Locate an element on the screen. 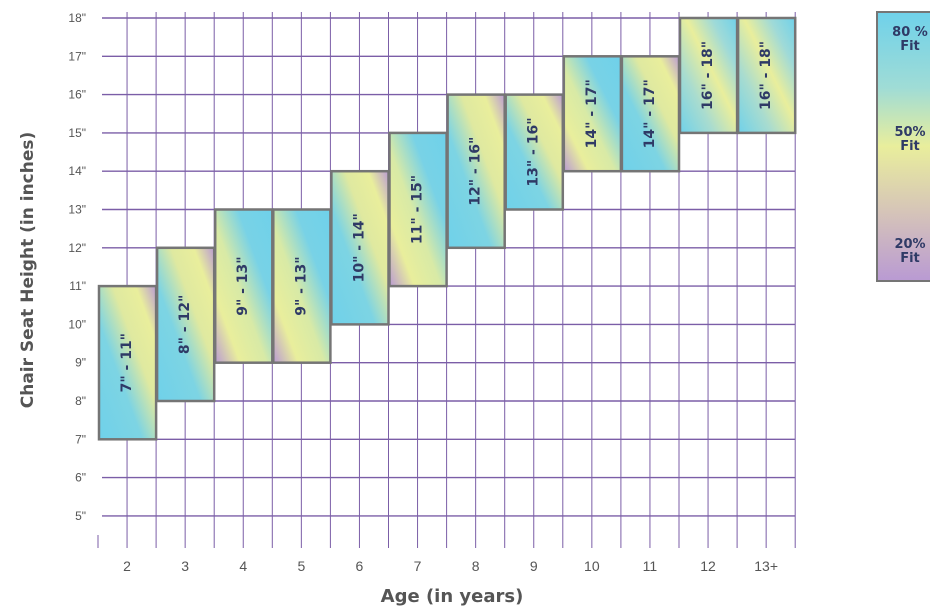  legend-label: 50% is located at coordinates (909, 132).